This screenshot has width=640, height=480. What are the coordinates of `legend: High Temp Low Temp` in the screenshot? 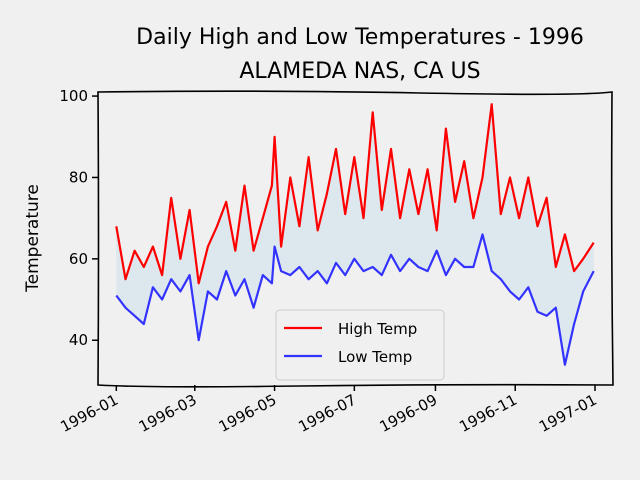 It's located at (360, 345).